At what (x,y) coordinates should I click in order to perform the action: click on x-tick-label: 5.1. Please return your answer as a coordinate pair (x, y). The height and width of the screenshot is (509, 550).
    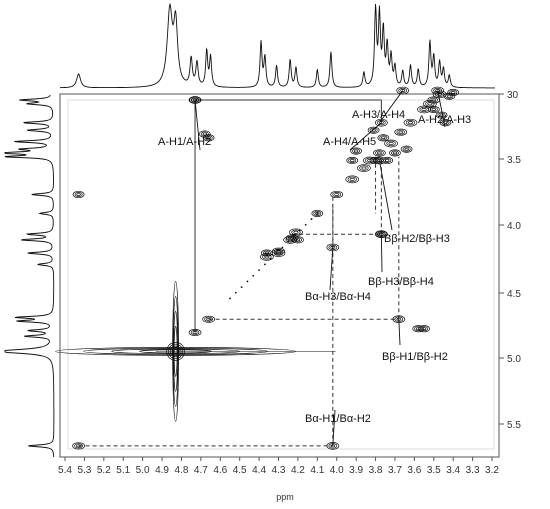
    Looking at the image, I should click on (123, 470).